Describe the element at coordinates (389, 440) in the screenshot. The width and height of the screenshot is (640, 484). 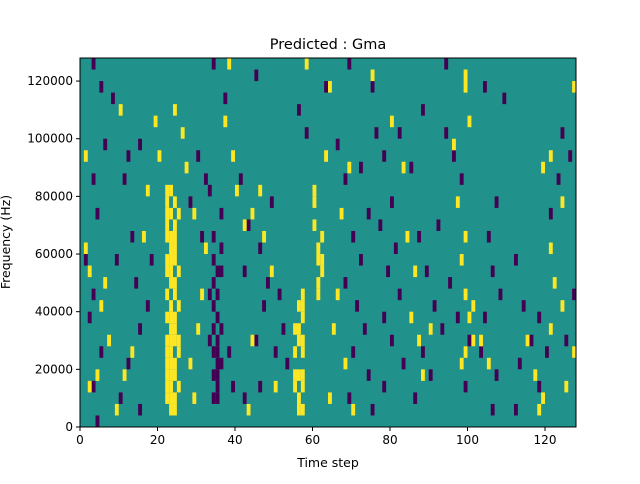
I see `x-tick-label: 80` at that location.